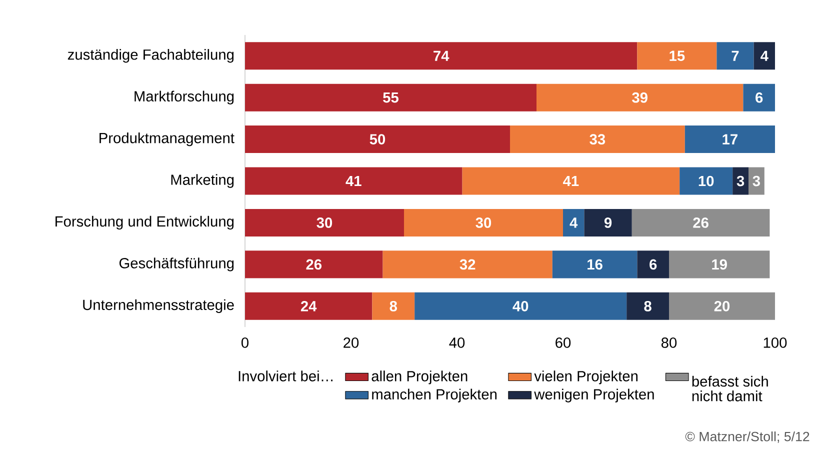 The width and height of the screenshot is (825, 454). Describe the element at coordinates (594, 395) in the screenshot. I see `legend-label: wenigen Projekten` at that location.